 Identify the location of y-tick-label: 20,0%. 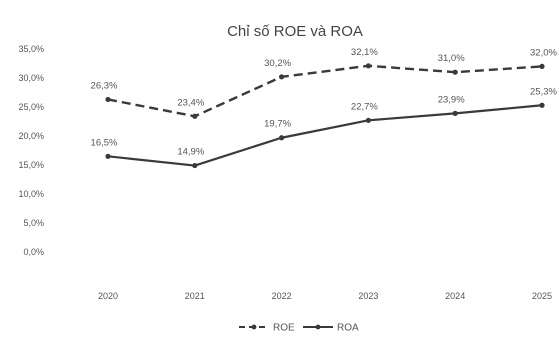
(31, 136).